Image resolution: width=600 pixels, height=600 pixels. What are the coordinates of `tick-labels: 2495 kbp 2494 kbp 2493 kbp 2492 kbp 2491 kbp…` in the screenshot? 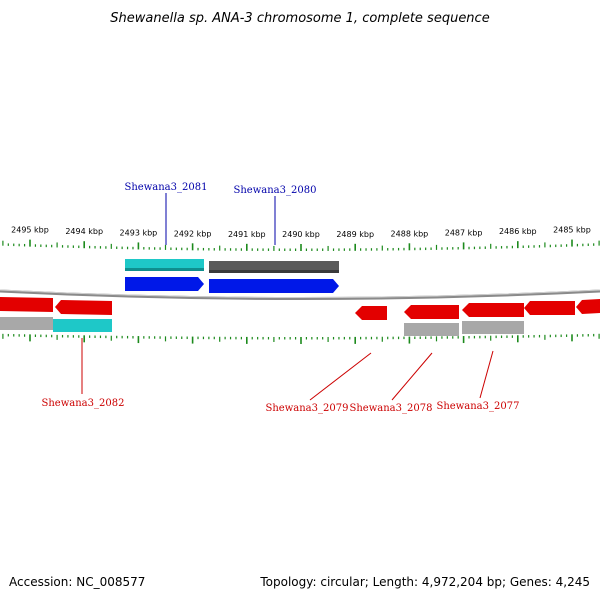 It's located at (301, 232).